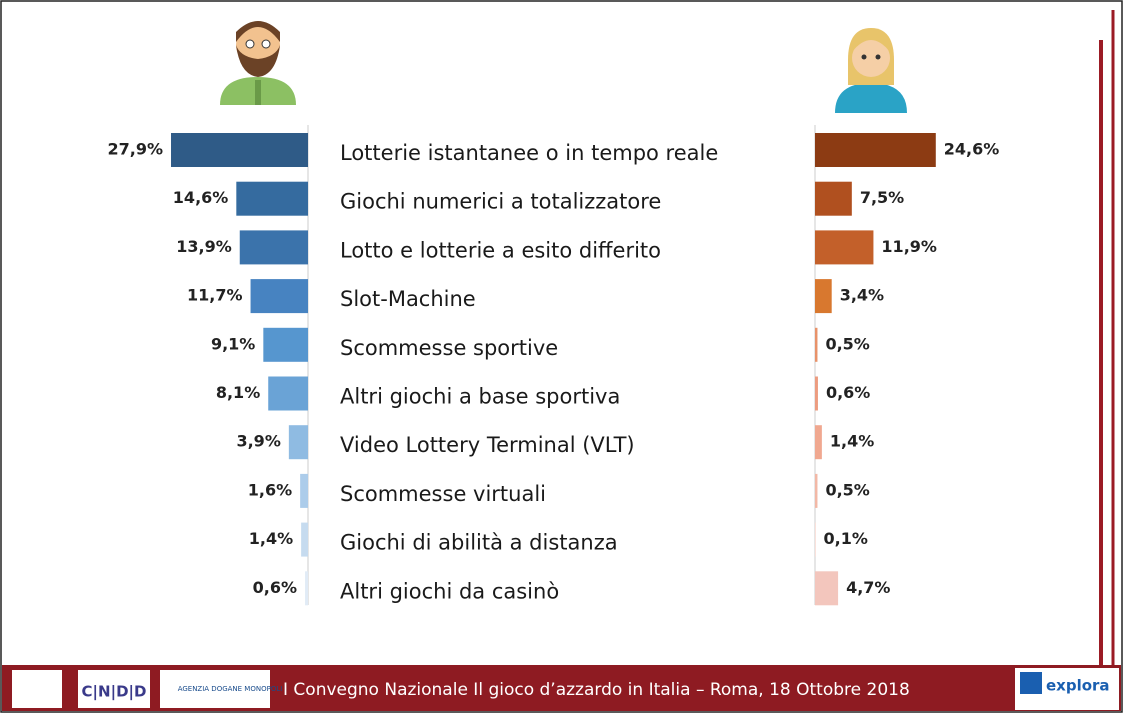  Describe the element at coordinates (449, 348) in the screenshot. I see `category-label: Scommesse sportive` at that location.